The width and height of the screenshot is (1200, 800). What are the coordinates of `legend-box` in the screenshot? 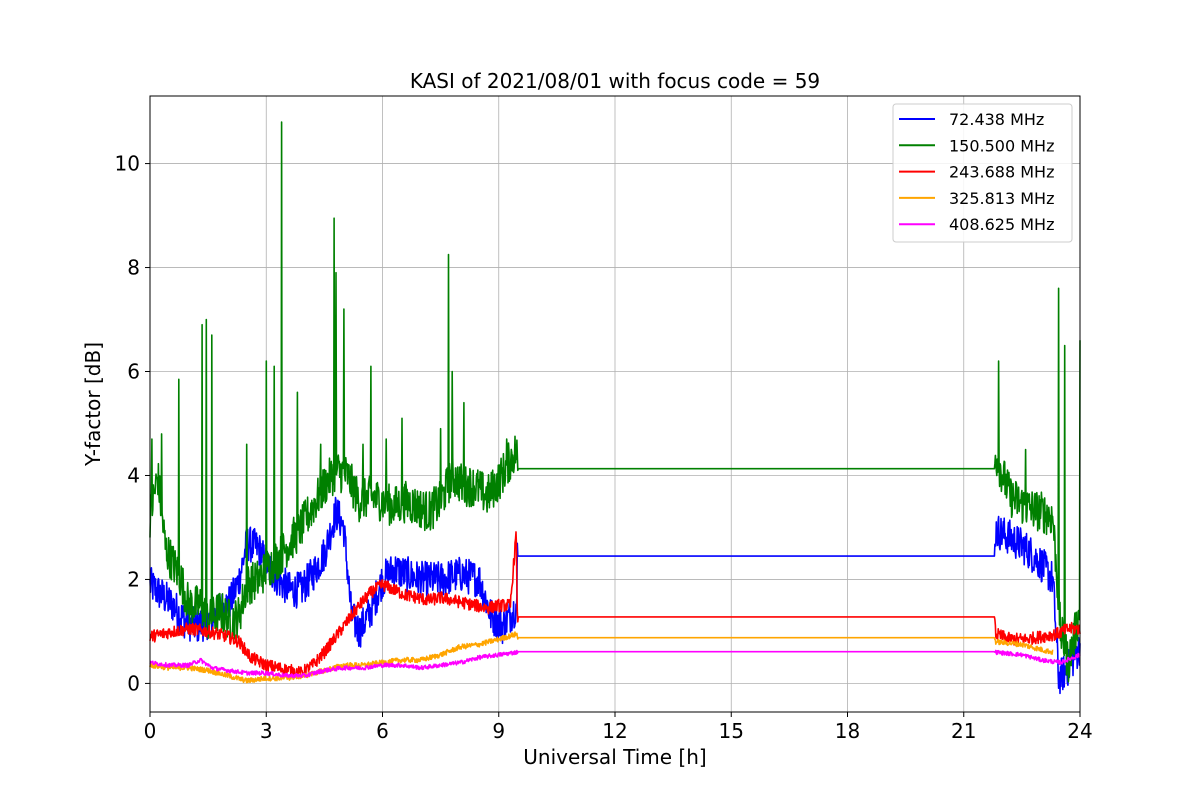 It's located at (982, 173).